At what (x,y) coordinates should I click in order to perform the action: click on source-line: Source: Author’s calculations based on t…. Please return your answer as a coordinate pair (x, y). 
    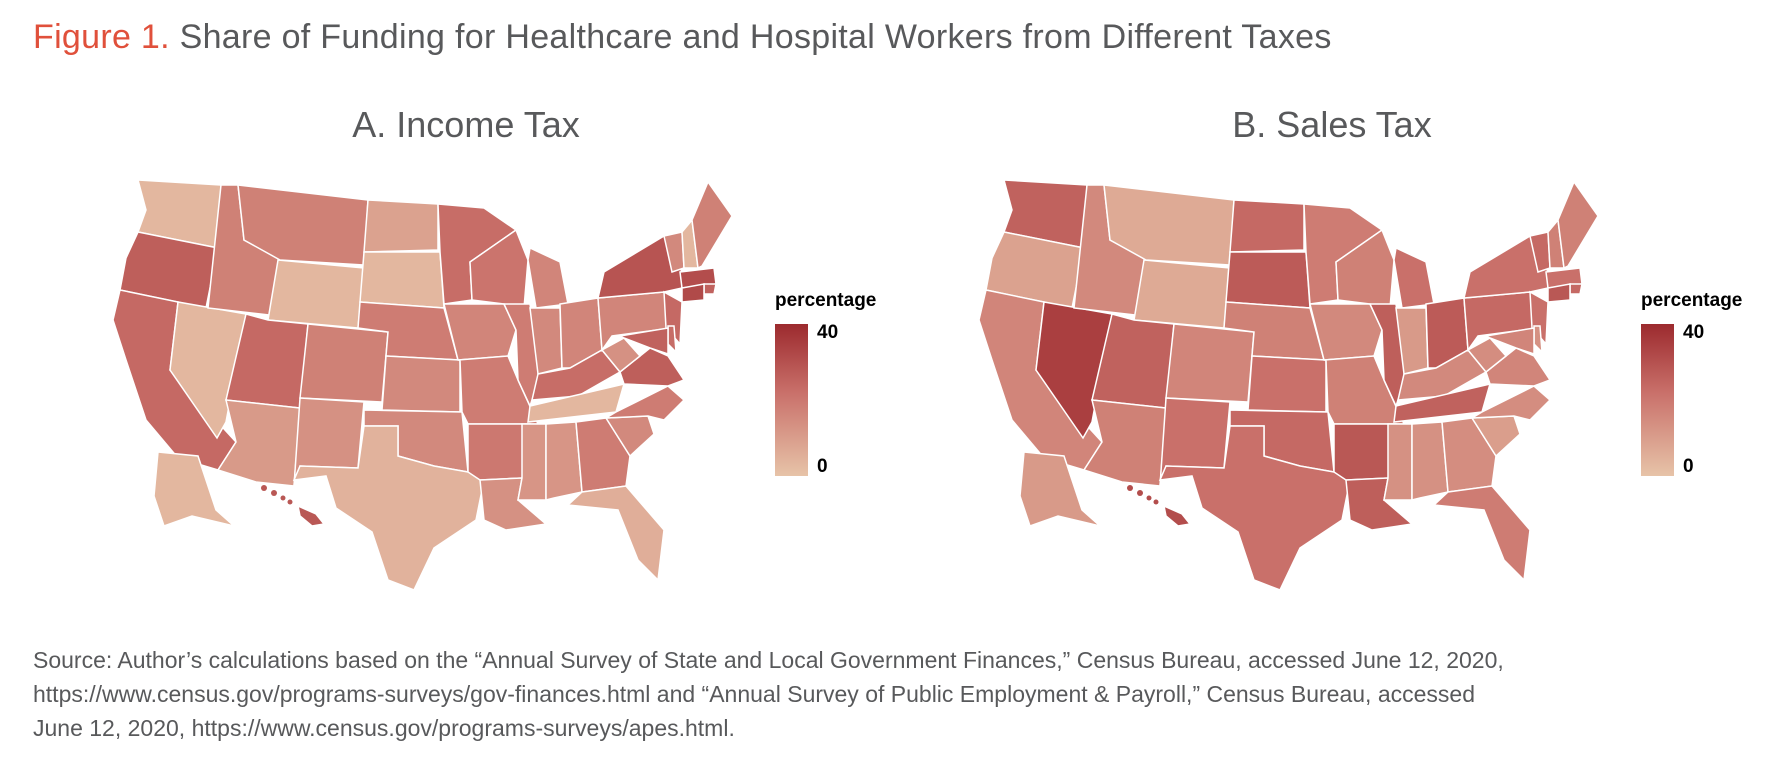
    Looking at the image, I should click on (768, 660).